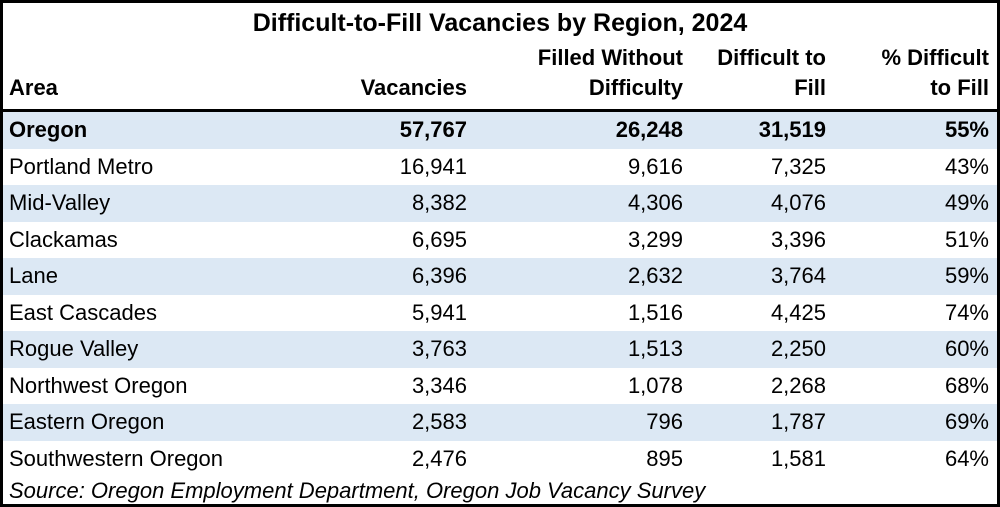 The image size is (1000, 507). I want to click on col-header-pct-line2: to Fill, so click(959, 87).